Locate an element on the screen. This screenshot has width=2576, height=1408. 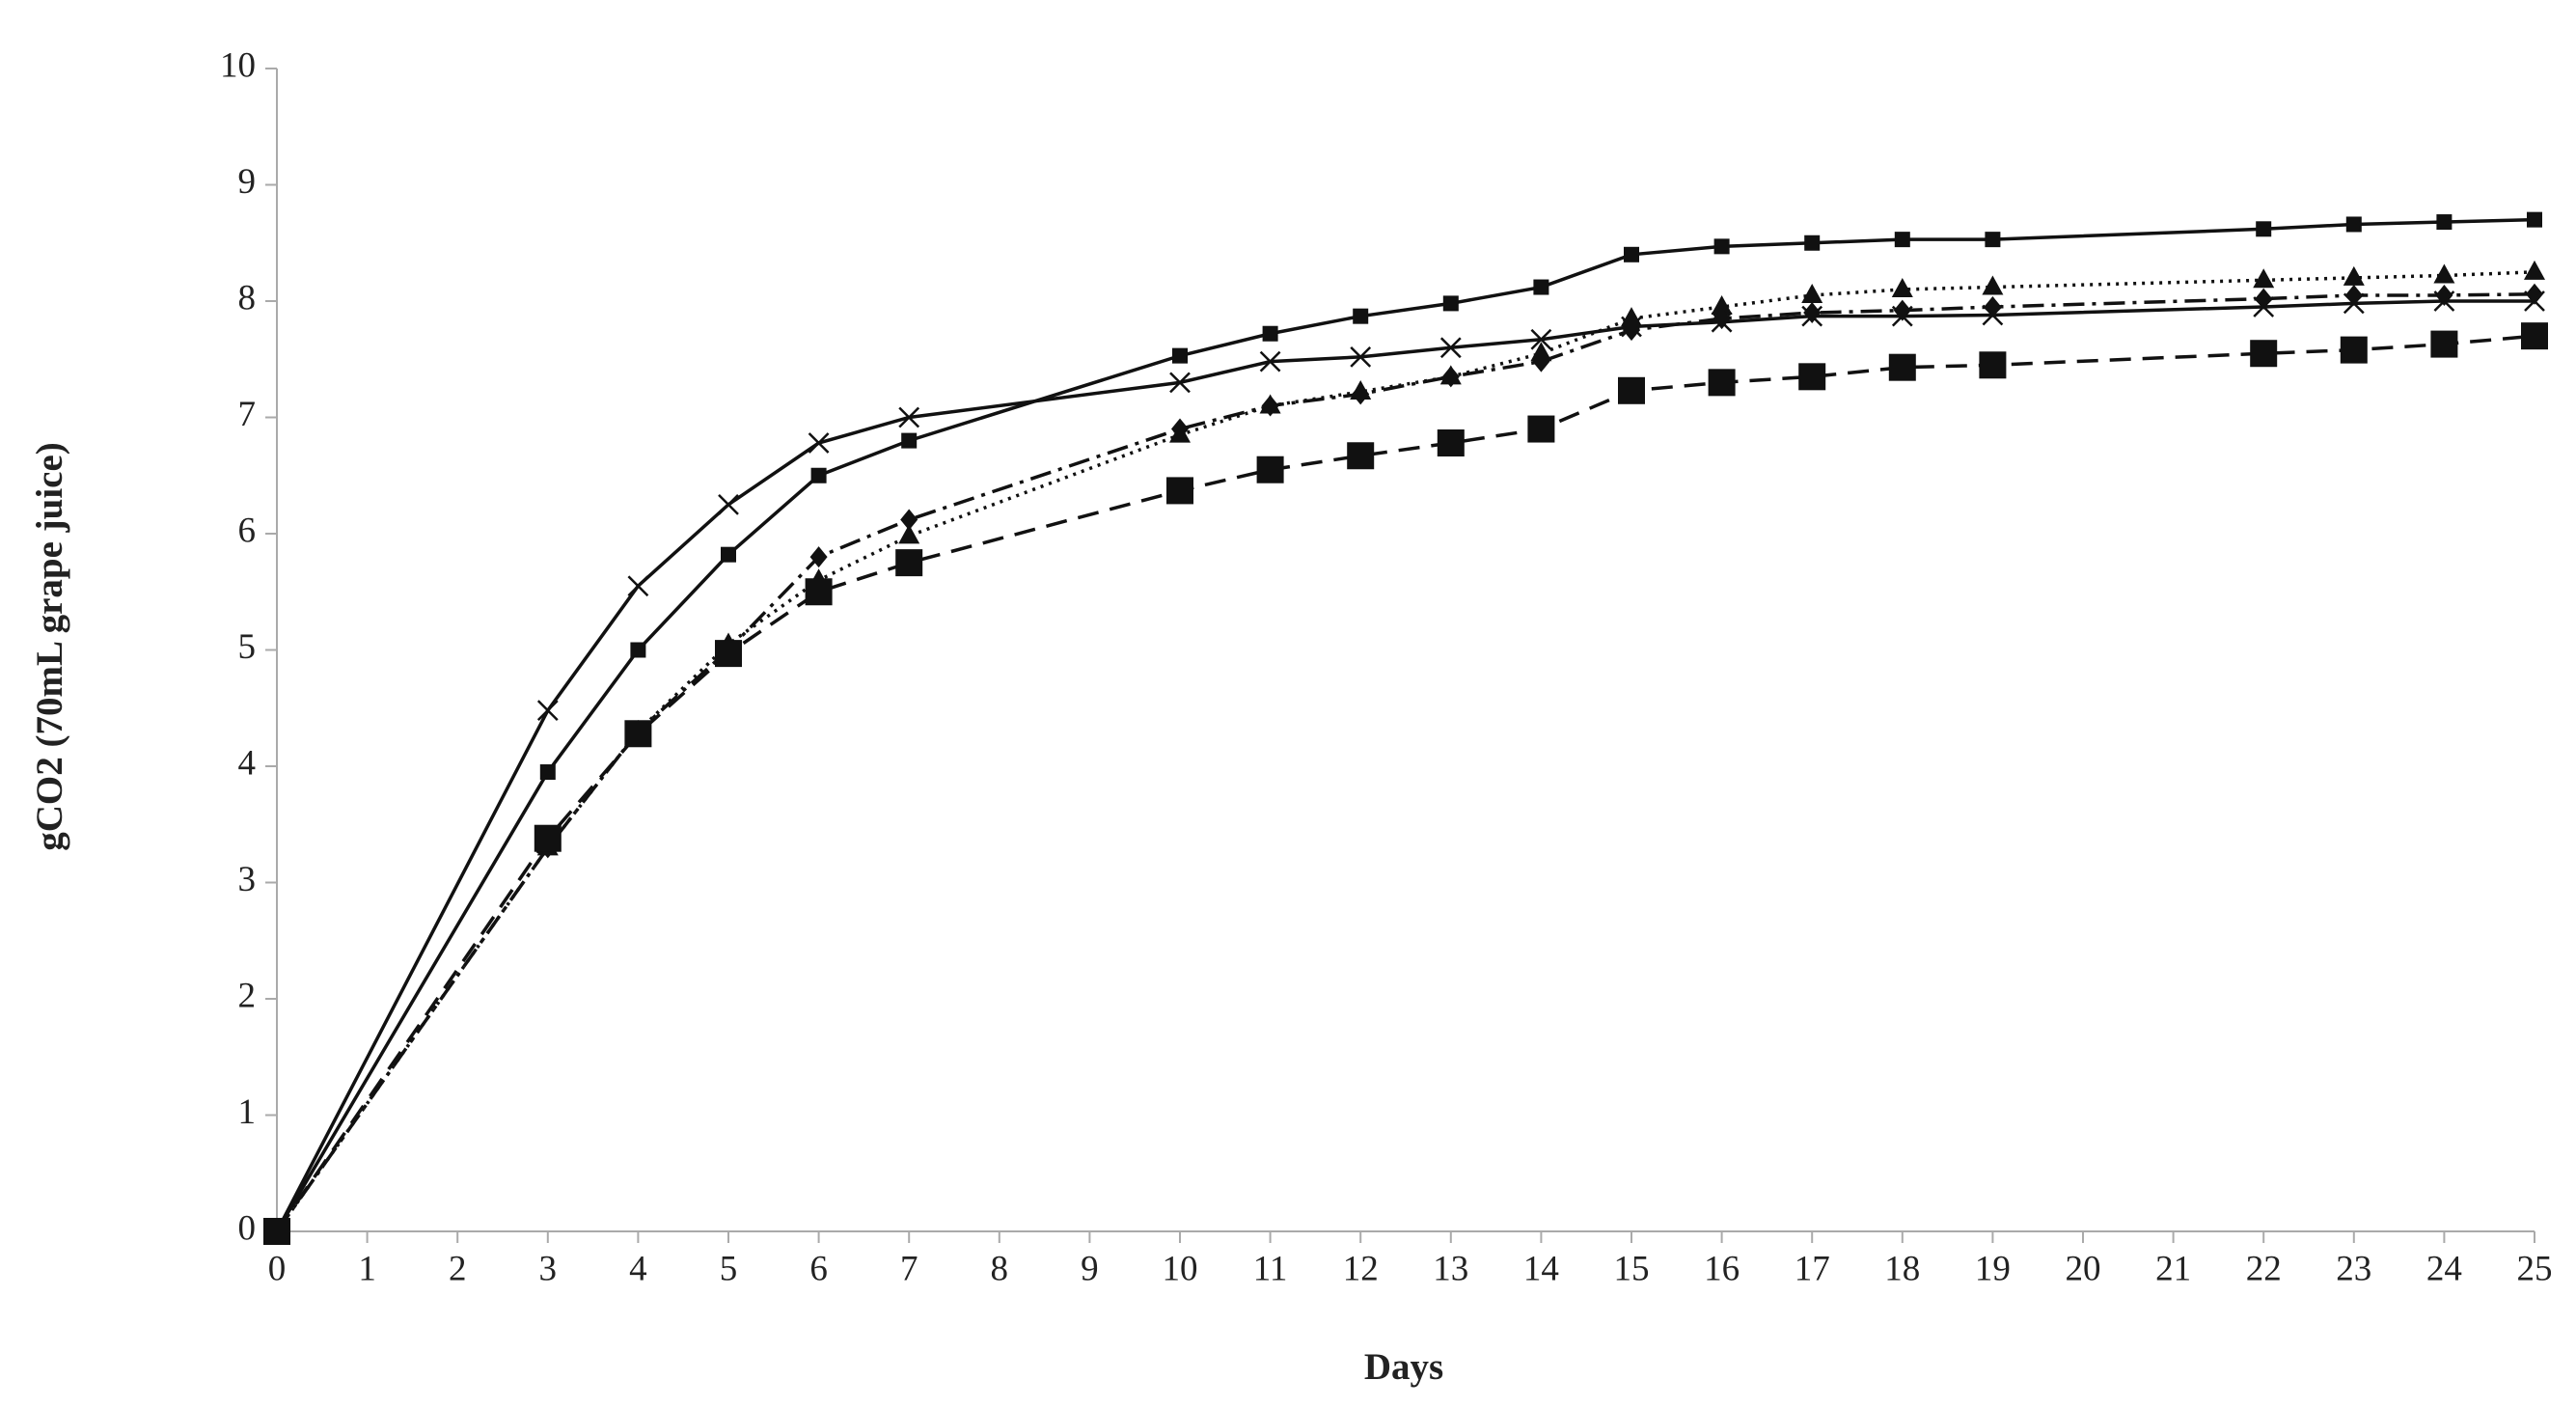
x-tick-label: 18 is located at coordinates (1902, 1268).